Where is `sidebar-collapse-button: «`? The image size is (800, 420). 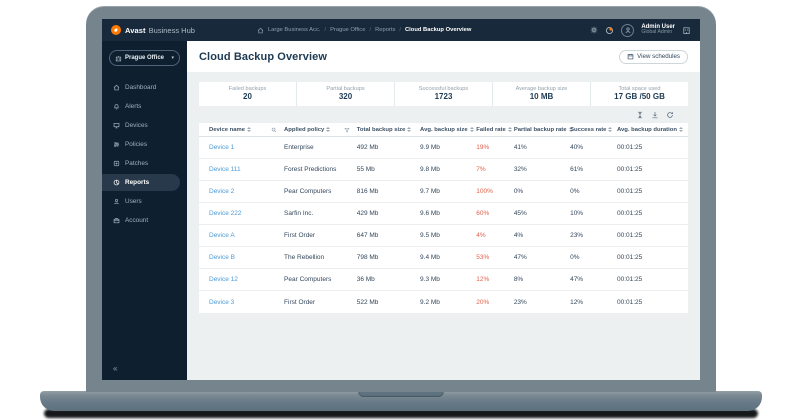
sidebar-collapse-button: « is located at coordinates (115, 368).